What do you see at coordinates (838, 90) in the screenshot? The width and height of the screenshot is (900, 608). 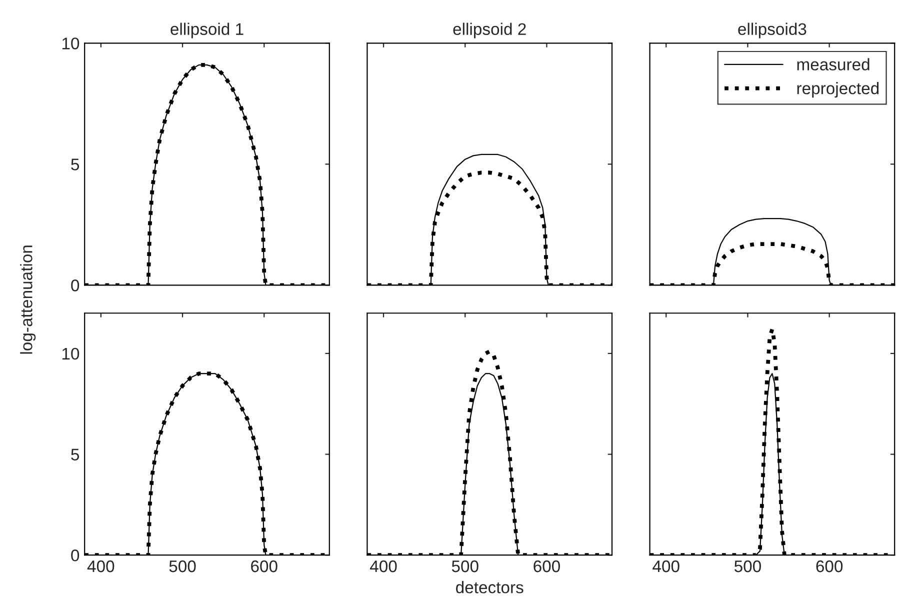 I see `legend-label: reprojected` at bounding box center [838, 90].